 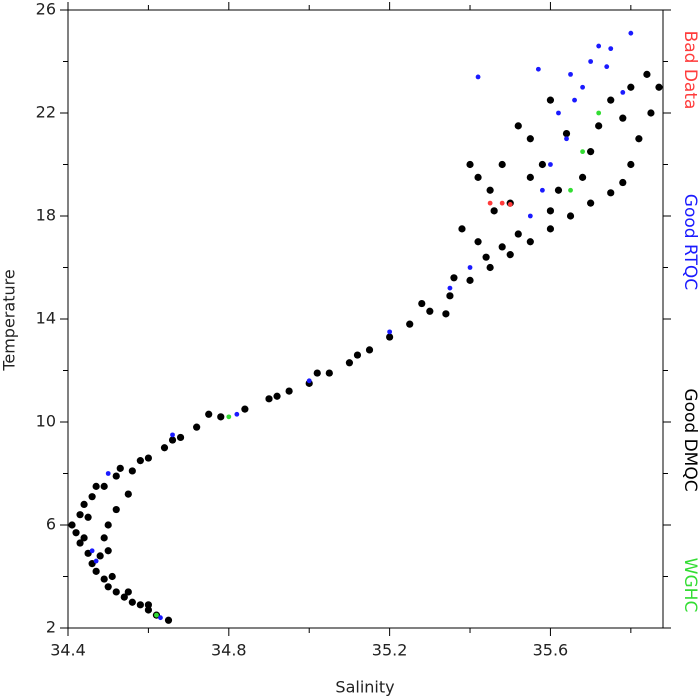 What do you see at coordinates (390, 650) in the screenshot?
I see `x-tick-label: 35.2` at bounding box center [390, 650].